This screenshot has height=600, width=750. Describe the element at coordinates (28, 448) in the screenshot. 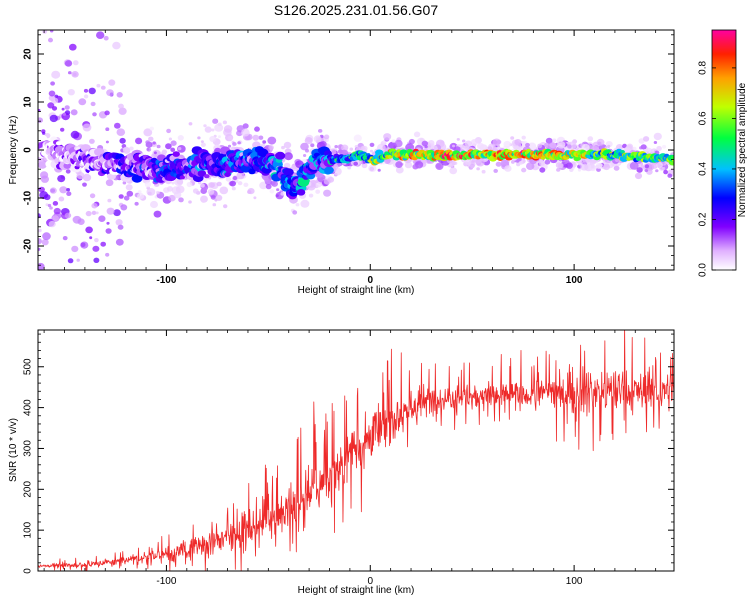

I see `y-tick-label: 300` at that location.